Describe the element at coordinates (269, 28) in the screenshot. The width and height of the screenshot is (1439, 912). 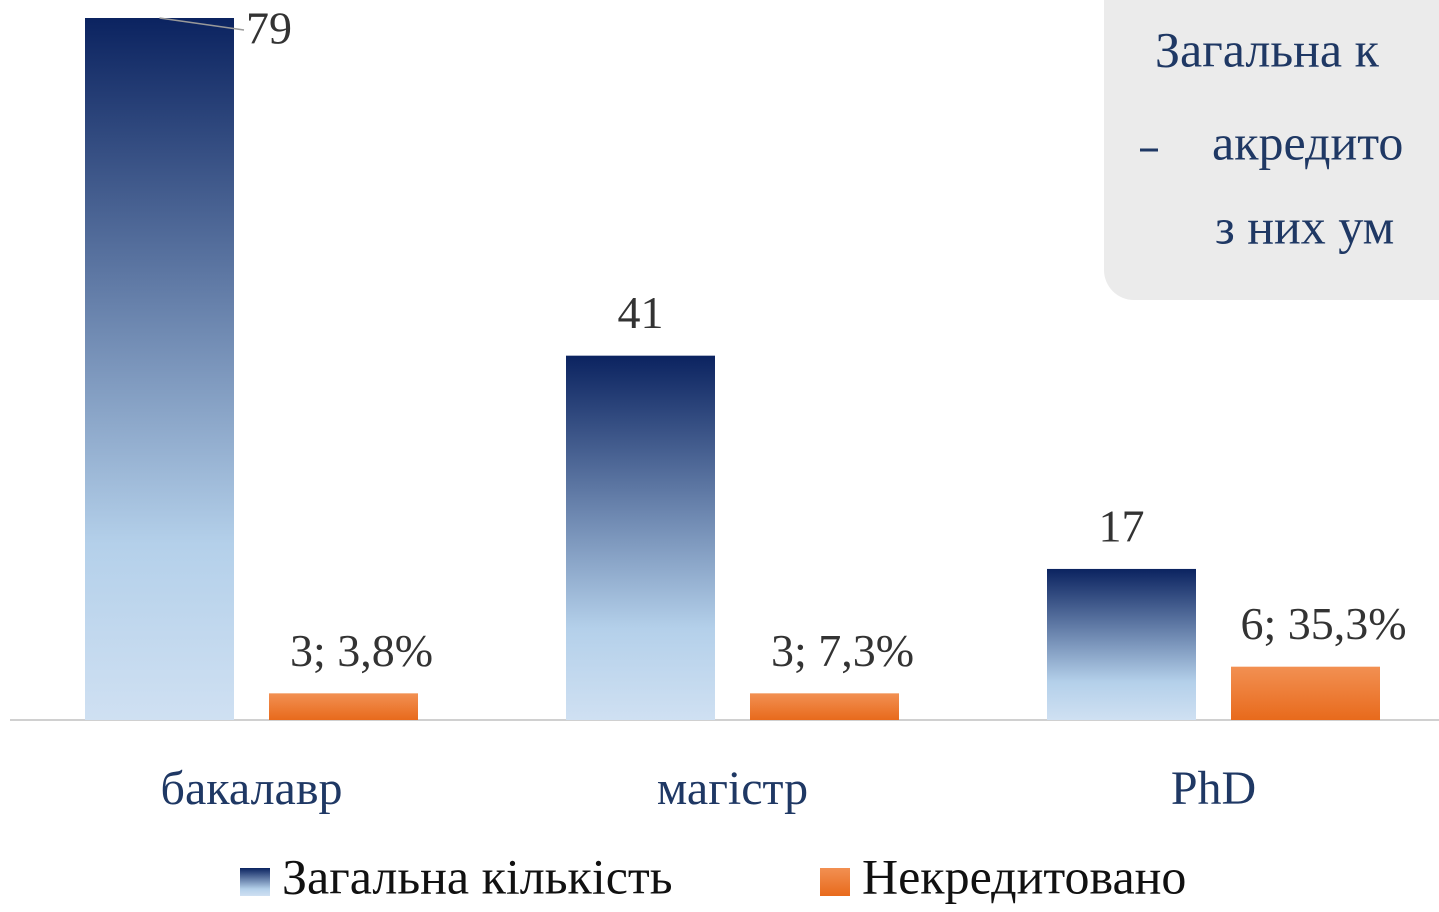
I see `data-label: 79` at that location.